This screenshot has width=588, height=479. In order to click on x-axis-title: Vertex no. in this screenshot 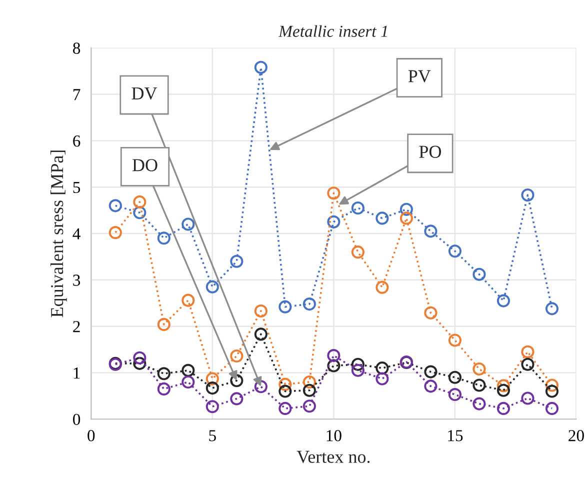, I will do `click(333, 457)`.